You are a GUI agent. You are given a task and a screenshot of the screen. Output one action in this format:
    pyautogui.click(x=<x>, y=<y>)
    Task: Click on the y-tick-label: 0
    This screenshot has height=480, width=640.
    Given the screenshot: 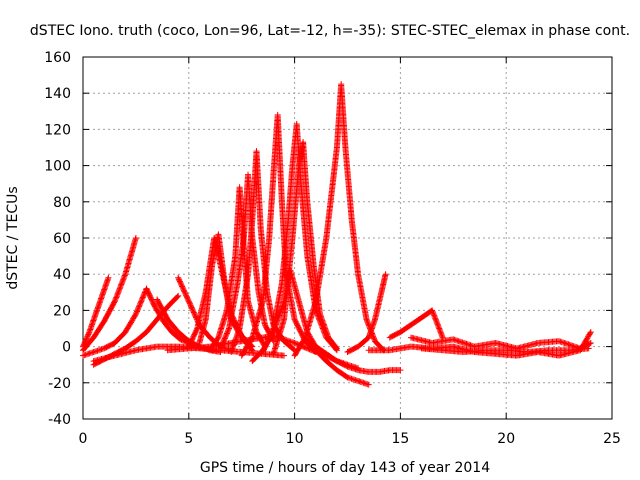 What is the action you would take?
    pyautogui.click(x=66, y=348)
    